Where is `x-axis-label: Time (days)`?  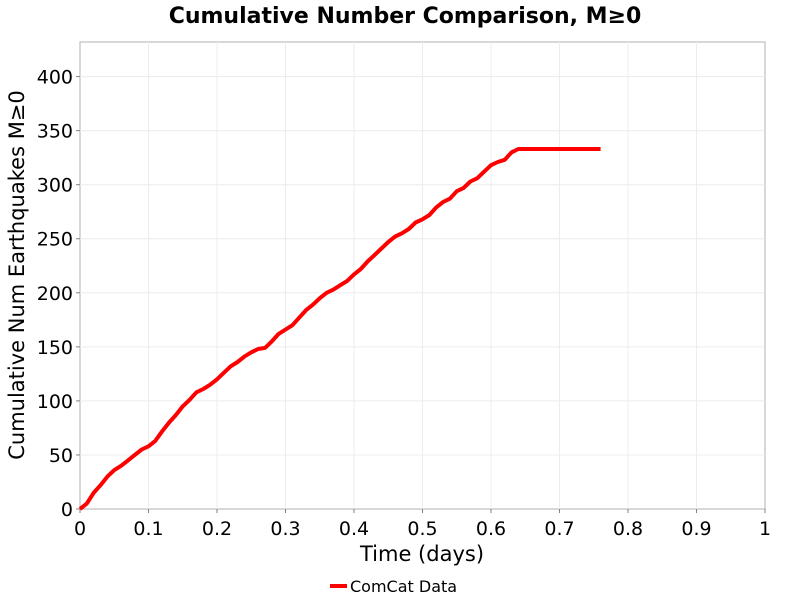 x-axis-label: Time (days) is located at coordinates (421, 554).